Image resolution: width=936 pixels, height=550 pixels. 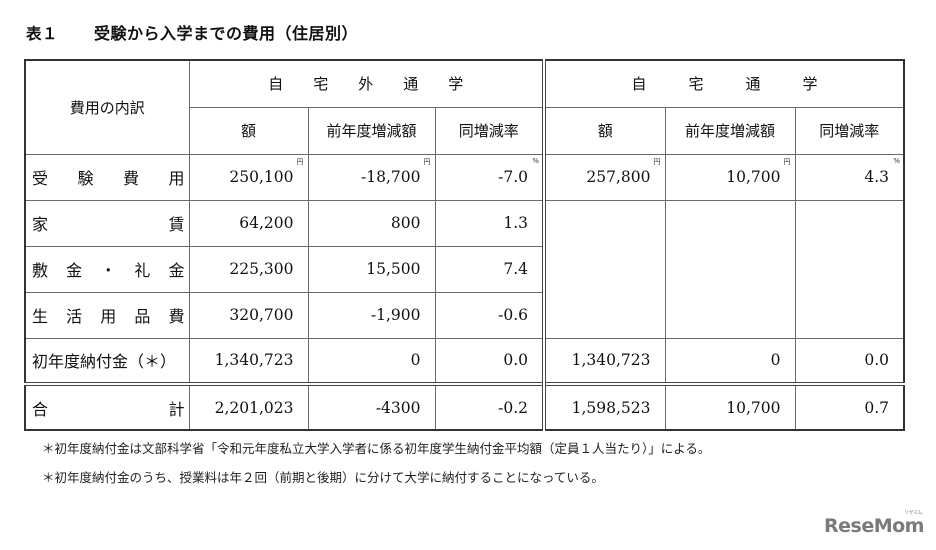 What do you see at coordinates (489, 130) in the screenshot?
I see `col-header-rate-away: 同増減率` at bounding box center [489, 130].